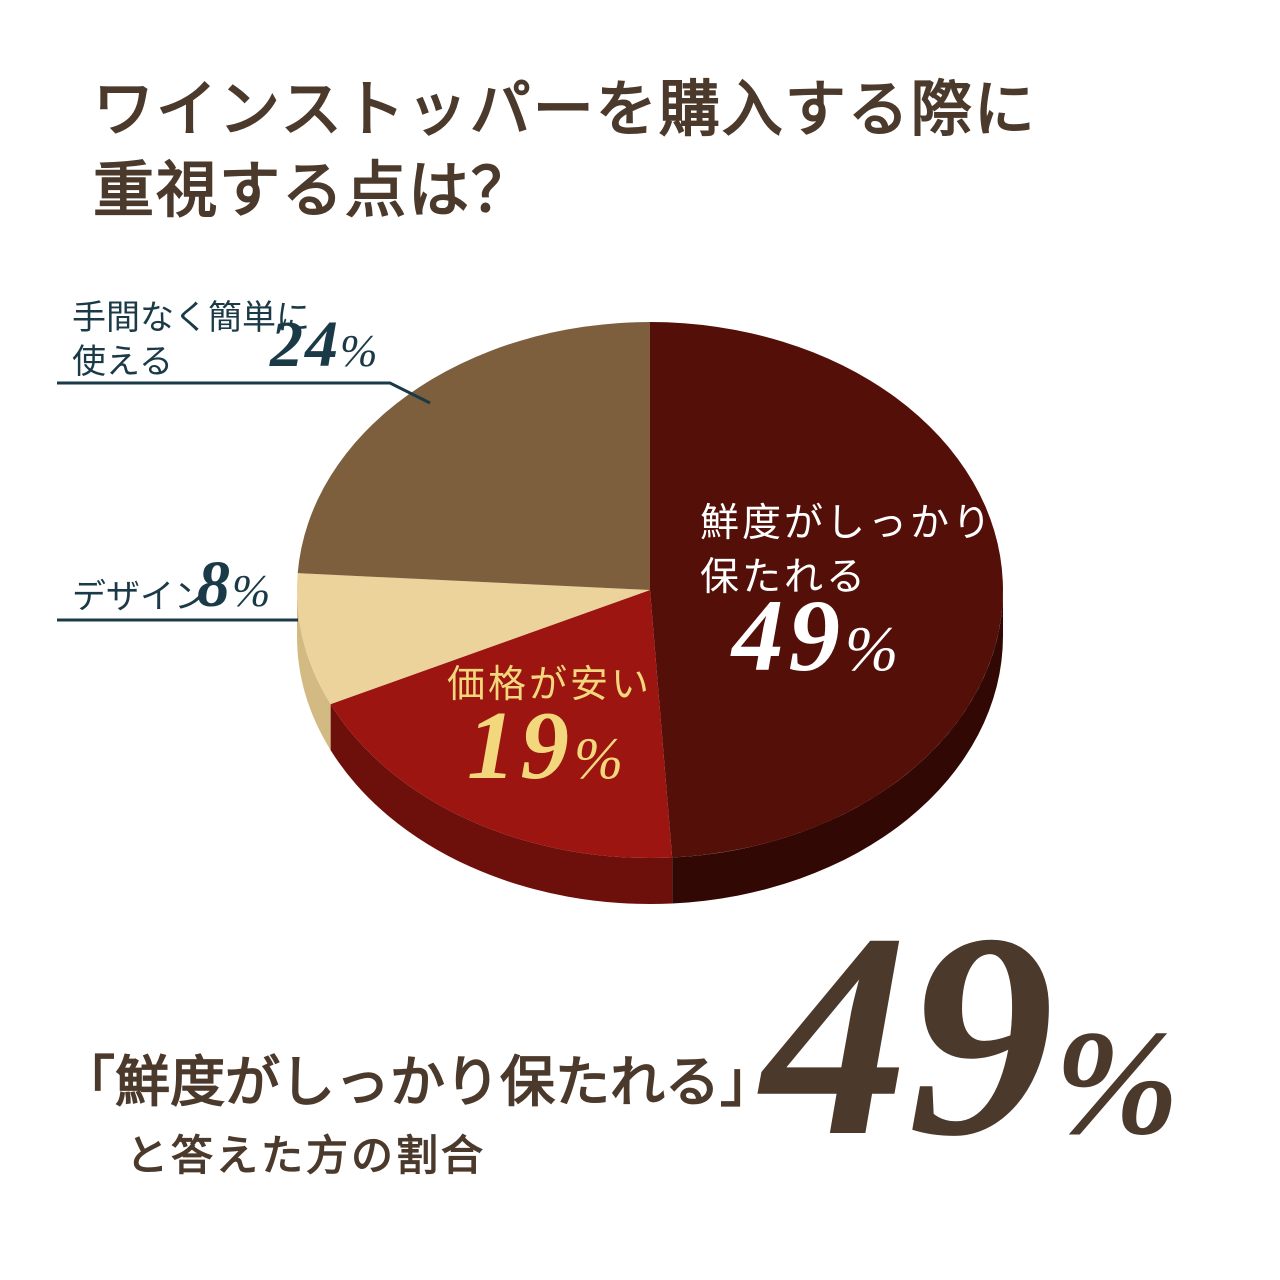 This screenshot has height=1280, width=1280. I want to click on label-ease-line1: 手間なく簡単に, so click(191, 318).